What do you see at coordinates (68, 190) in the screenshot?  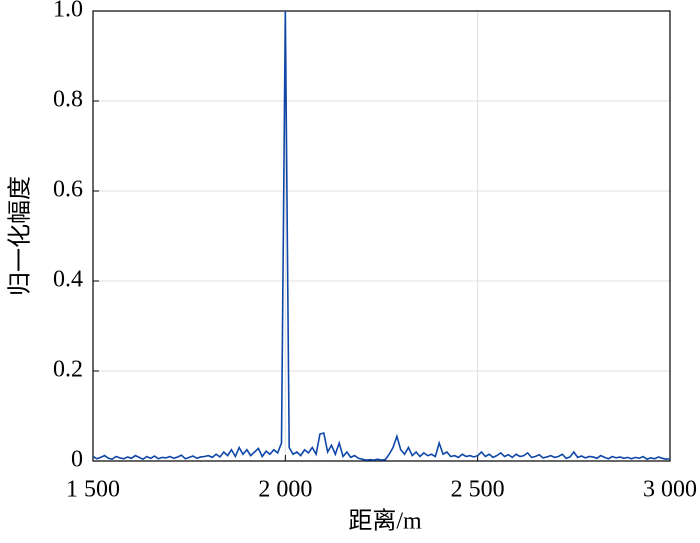 I see `y-tick-label: 0.6` at bounding box center [68, 190].